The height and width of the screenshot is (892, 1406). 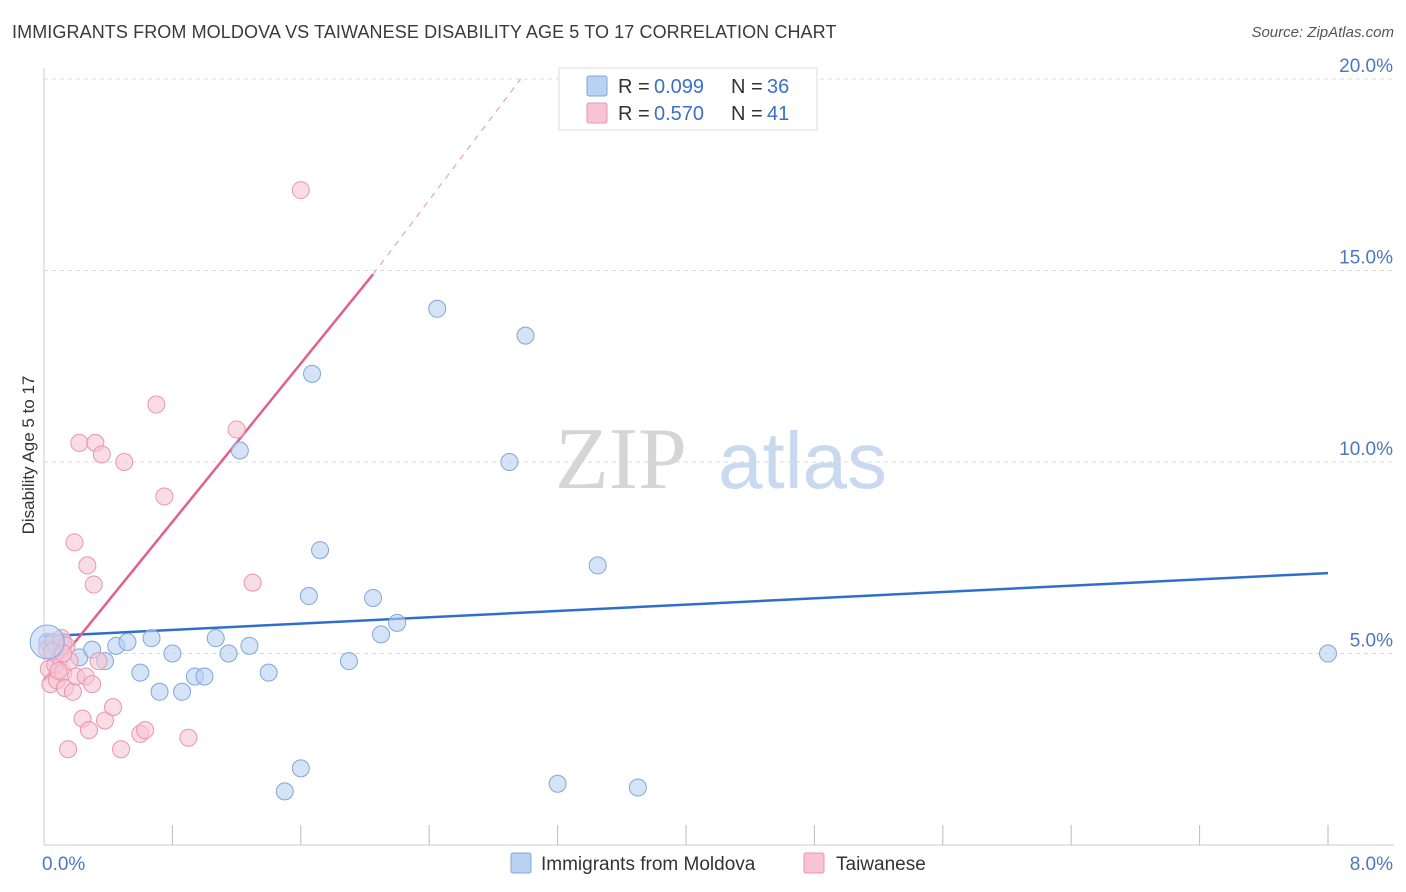 What do you see at coordinates (778, 87) in the screenshot?
I see `legend-n-value-moldova: 36` at bounding box center [778, 87].